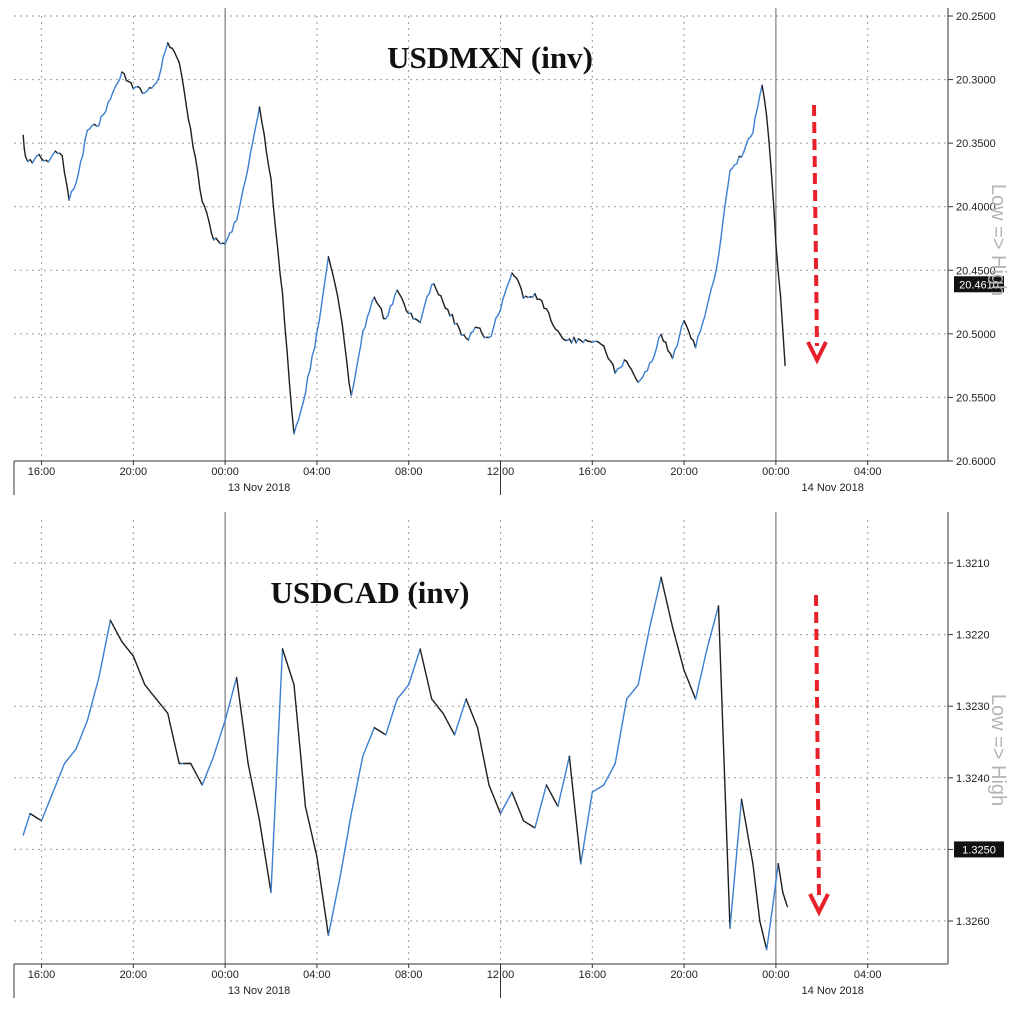  I want to click on date-label: 13 Nov 2018, so click(259, 991).